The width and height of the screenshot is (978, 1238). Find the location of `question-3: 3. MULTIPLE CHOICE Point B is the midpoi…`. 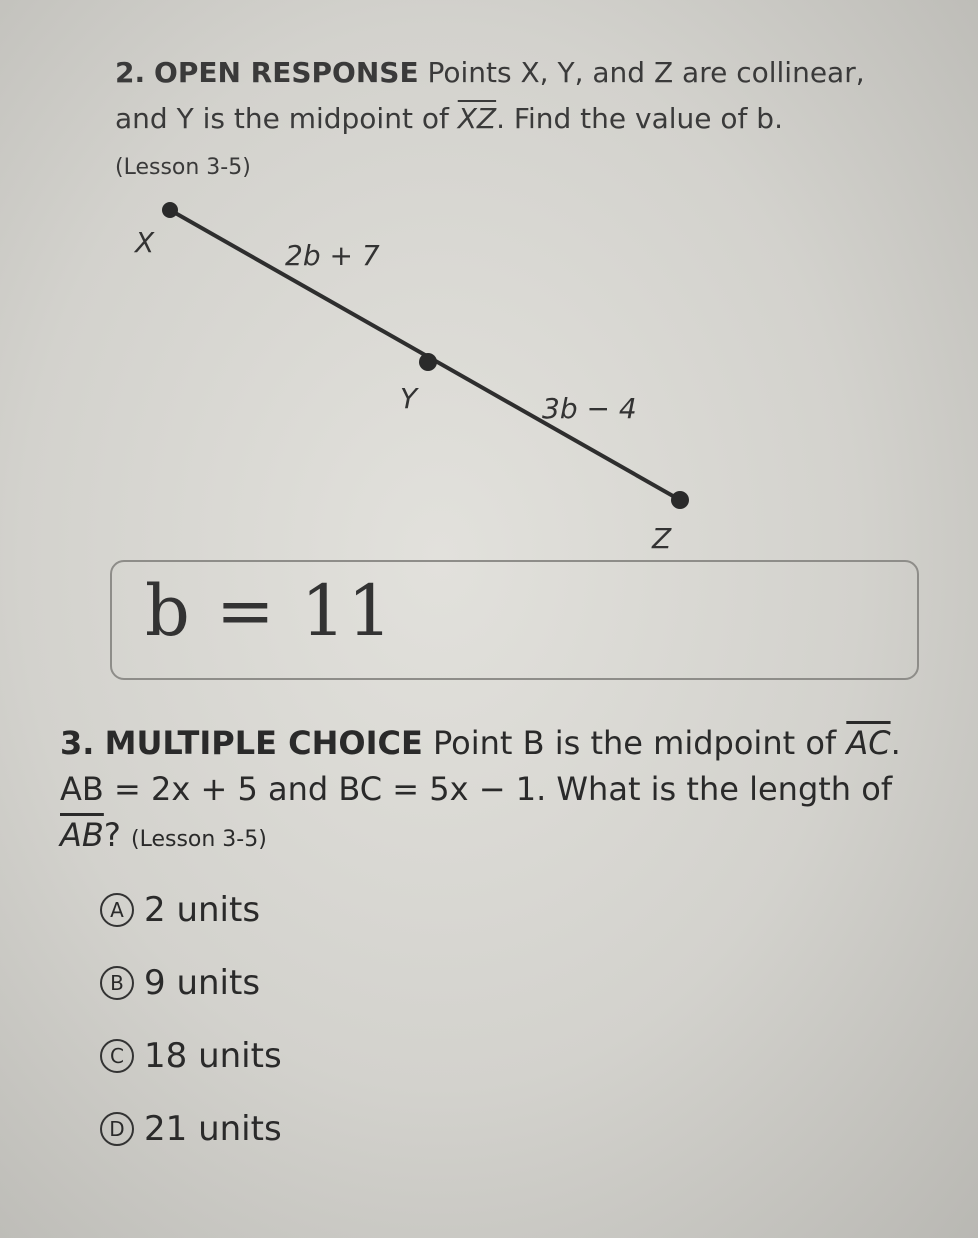

question-3: 3. MULTIPLE CHOICE Point B is the midpoi… is located at coordinates (495, 791).